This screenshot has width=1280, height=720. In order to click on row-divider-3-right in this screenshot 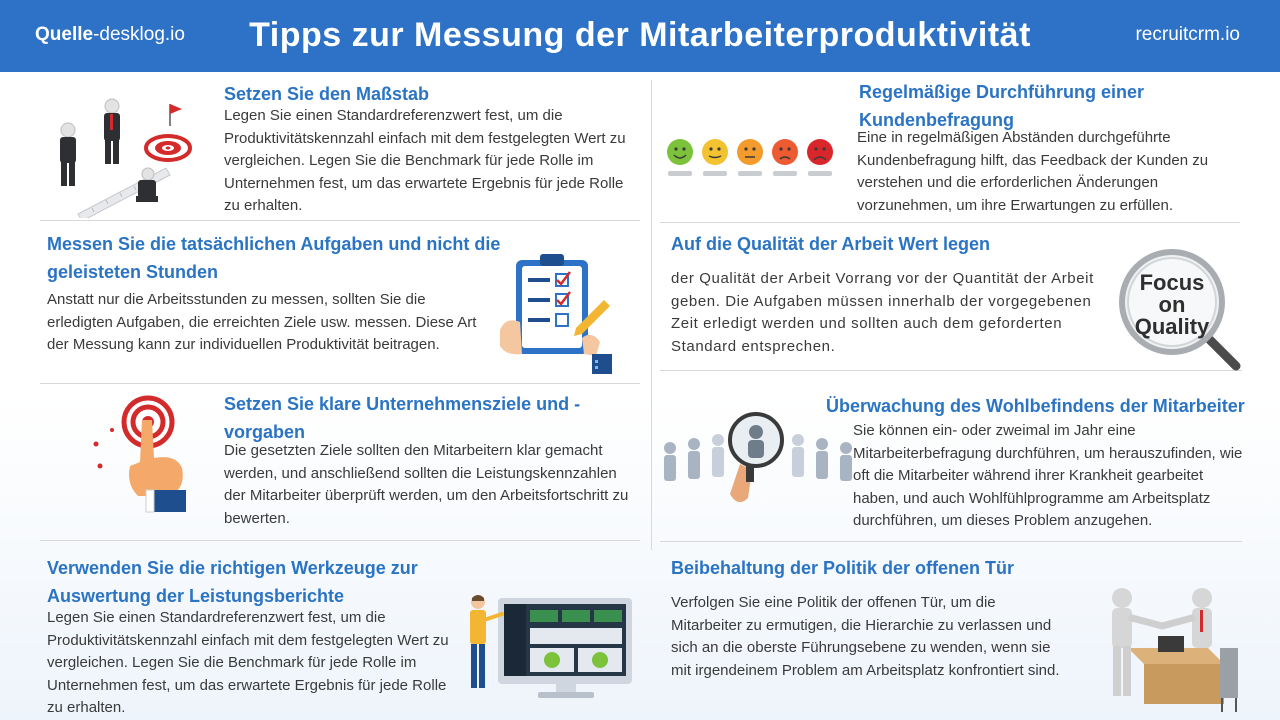, I will do `click(951, 541)`.